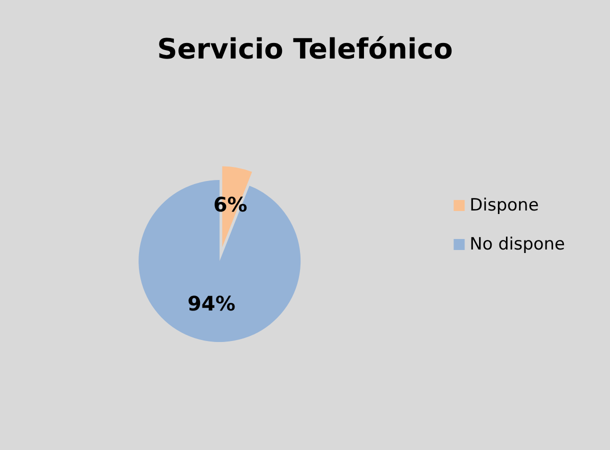  I want to click on legend-label: No dispone, so click(518, 244).